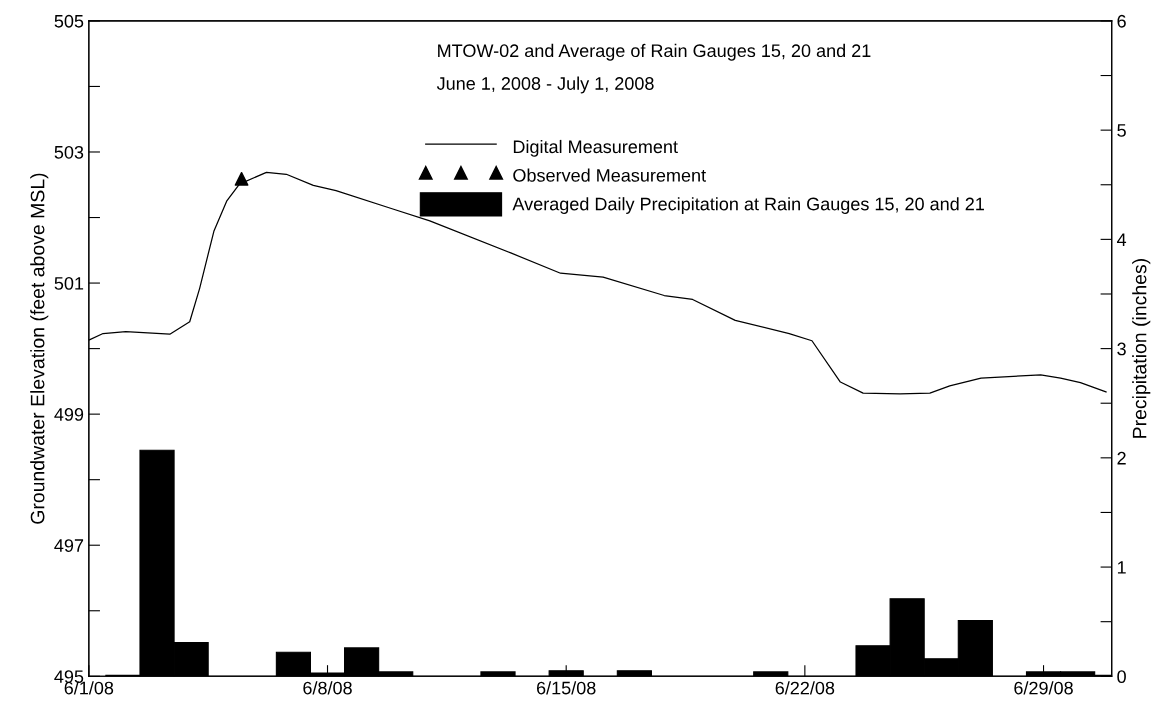 The height and width of the screenshot is (721, 1169). I want to click on y2-tick-label: 5, so click(1121, 130).